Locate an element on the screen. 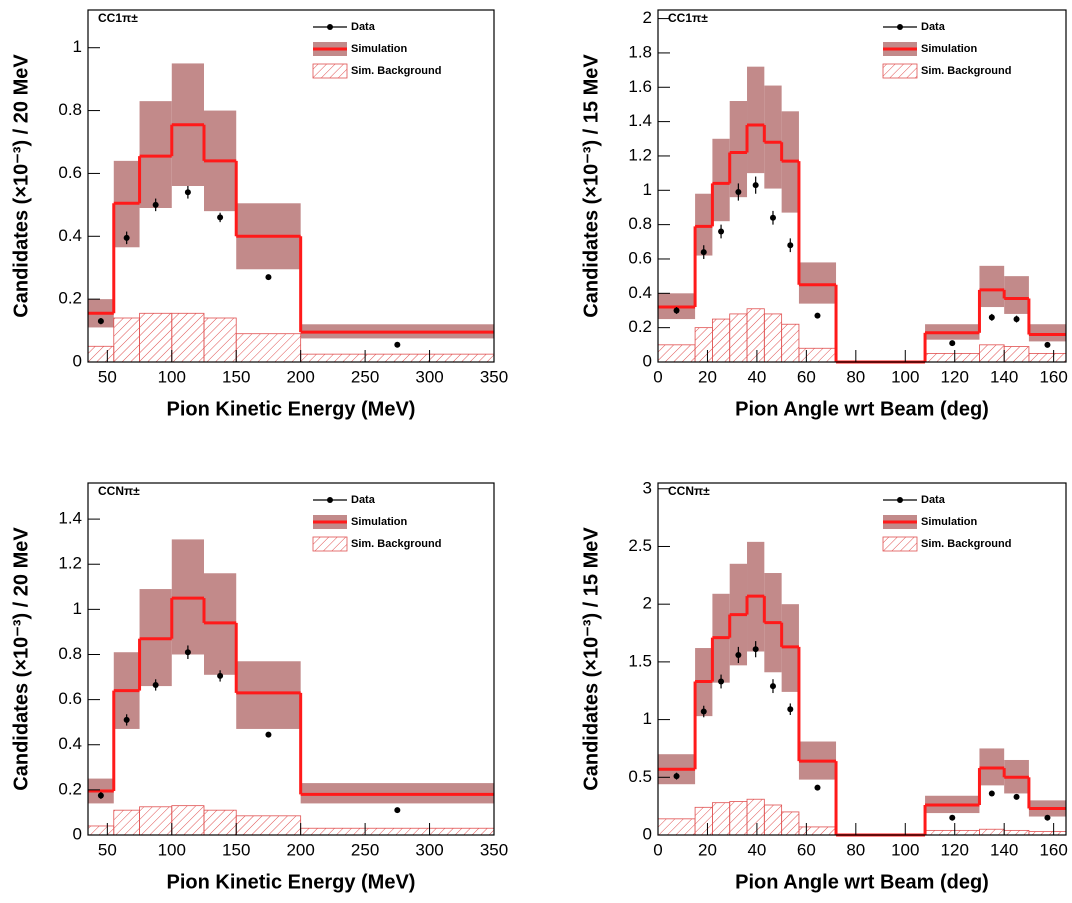 The height and width of the screenshot is (903, 1072). x-tick-label: 120 is located at coordinates (955, 849).